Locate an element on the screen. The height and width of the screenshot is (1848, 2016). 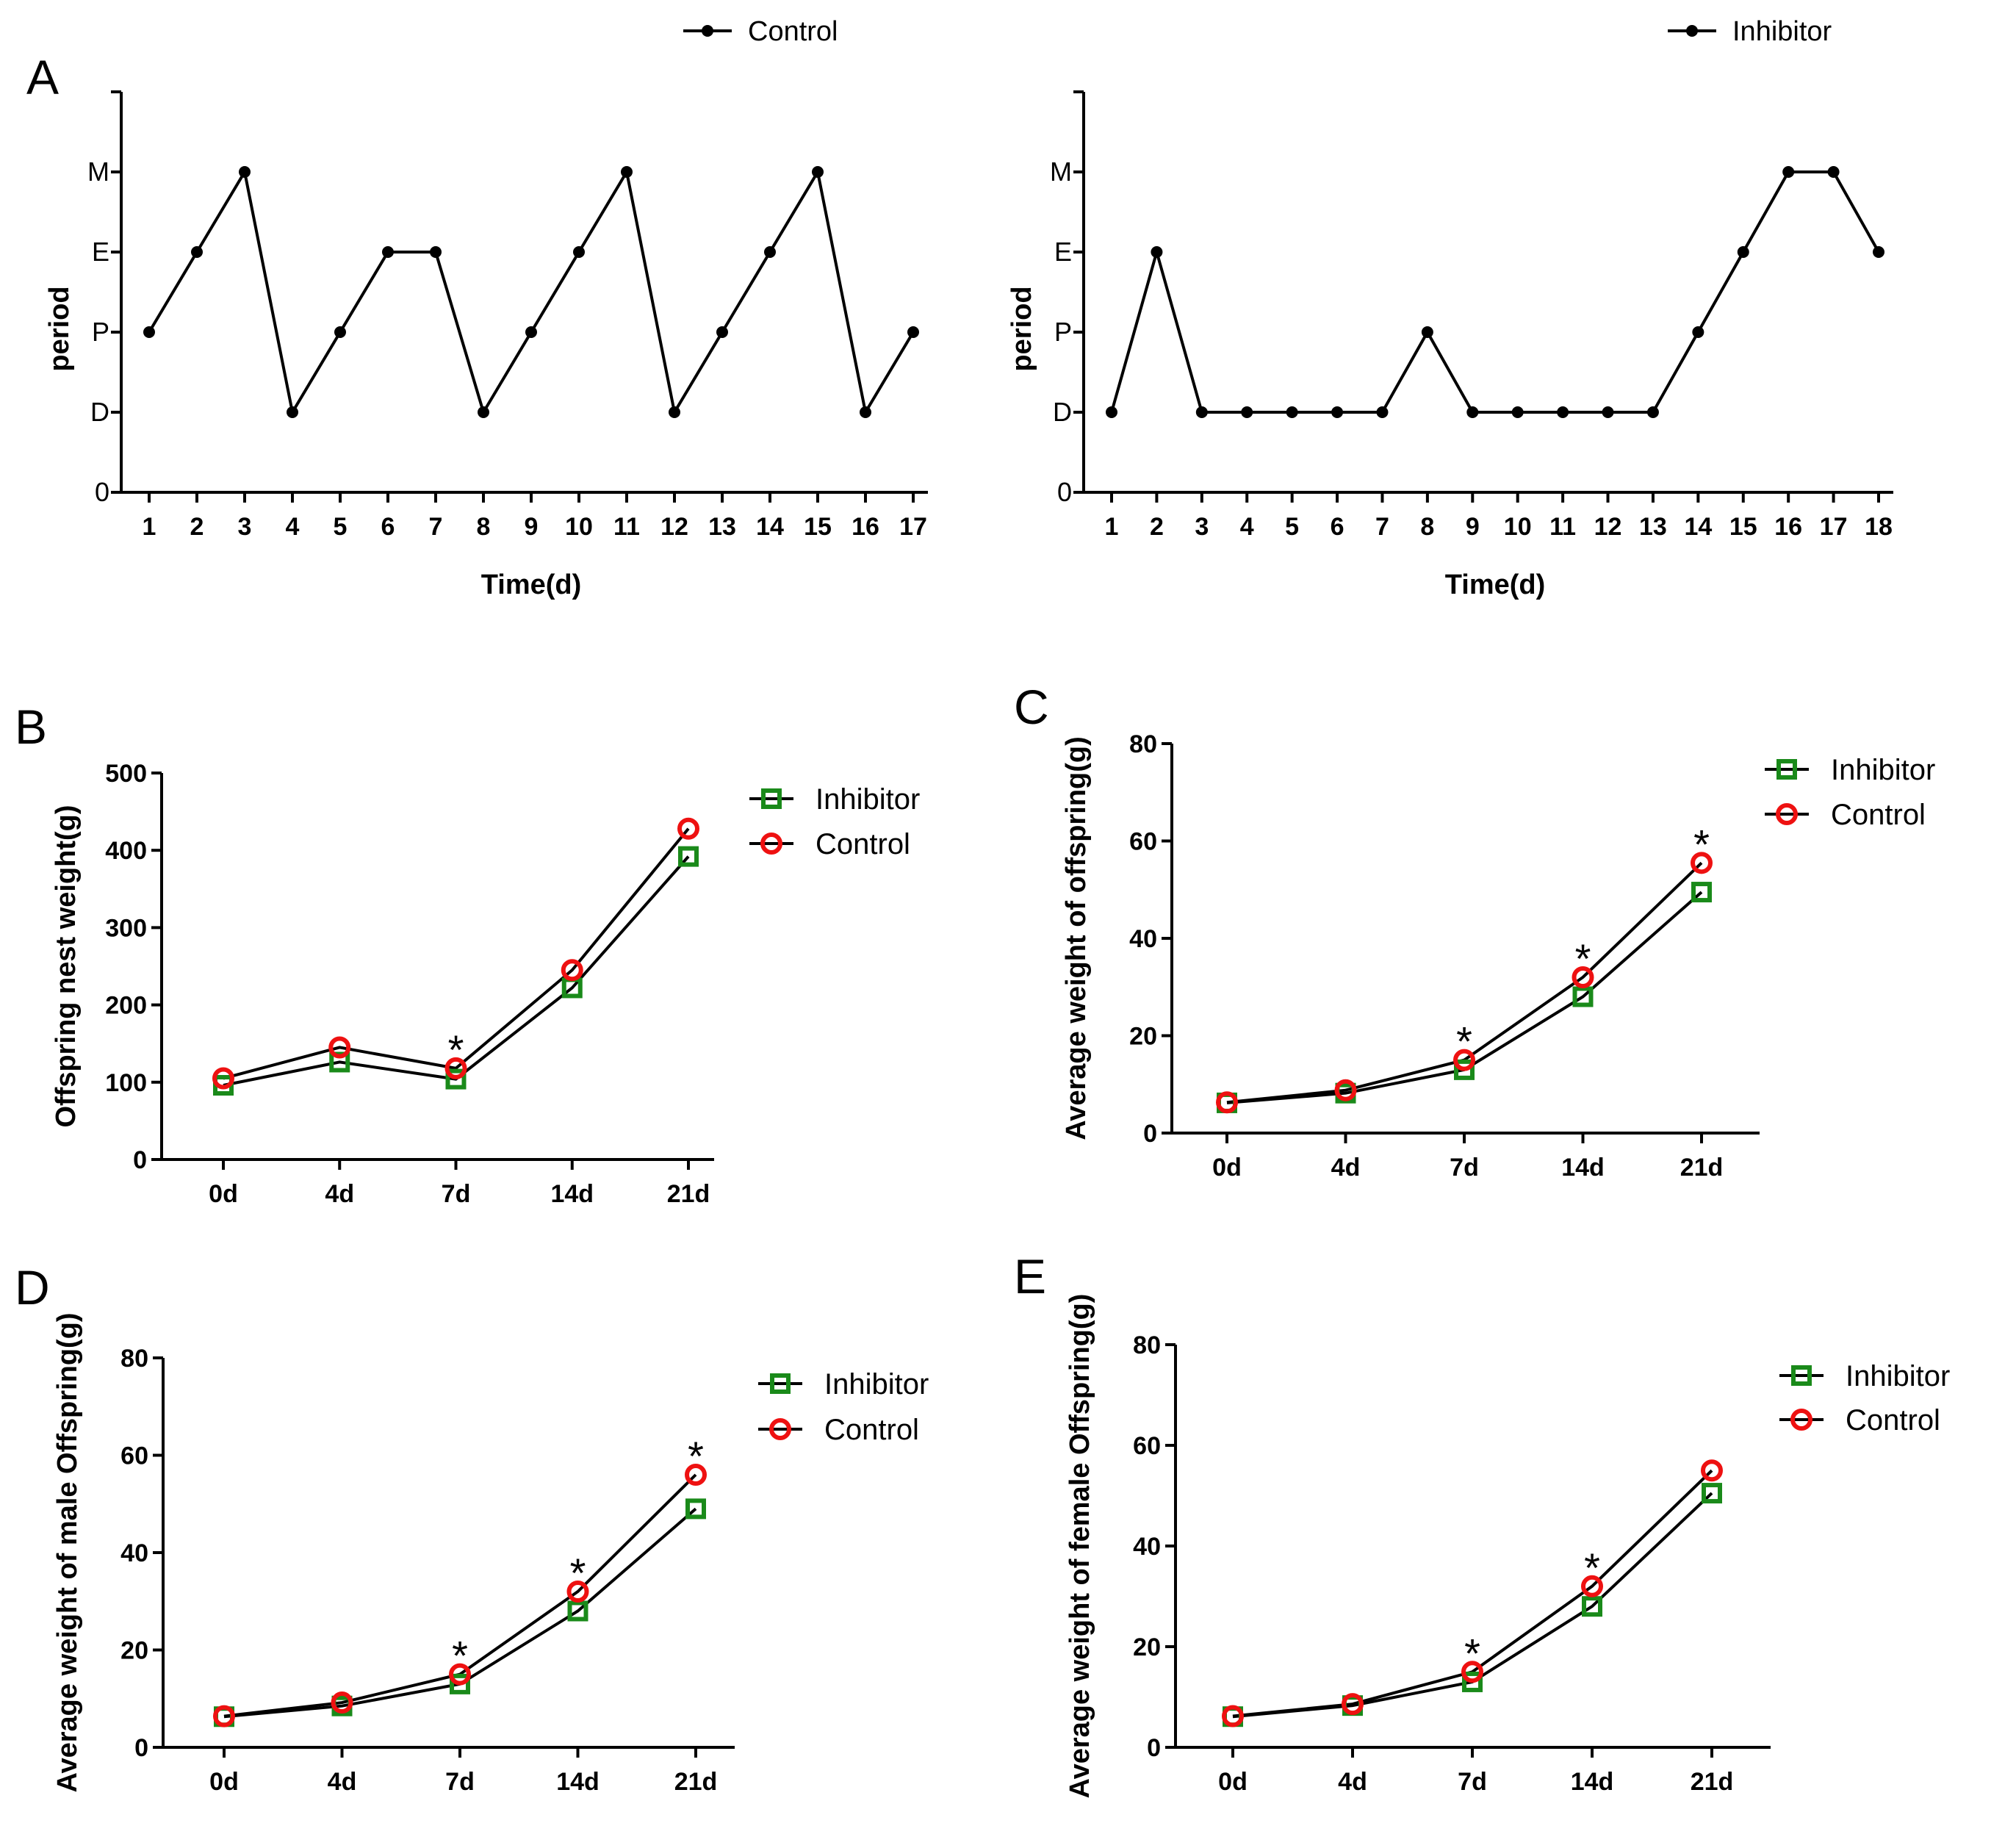
x-axis-label: Time(d) is located at coordinates (1496, 584).